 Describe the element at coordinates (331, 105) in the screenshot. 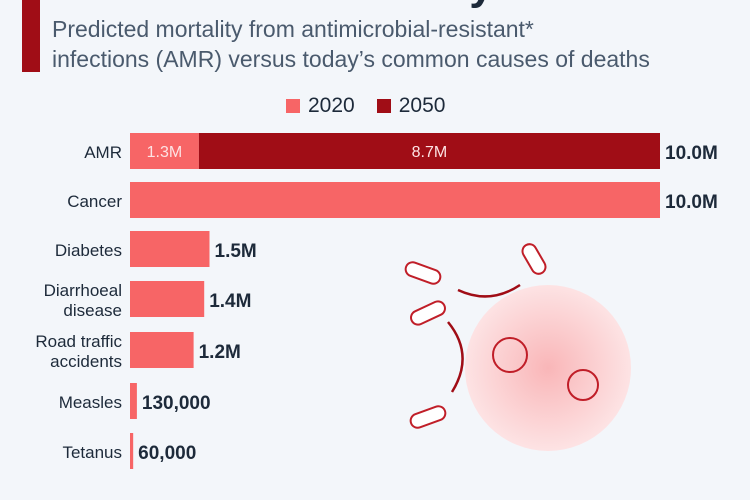

I see `legend-label-2020: 2020` at that location.